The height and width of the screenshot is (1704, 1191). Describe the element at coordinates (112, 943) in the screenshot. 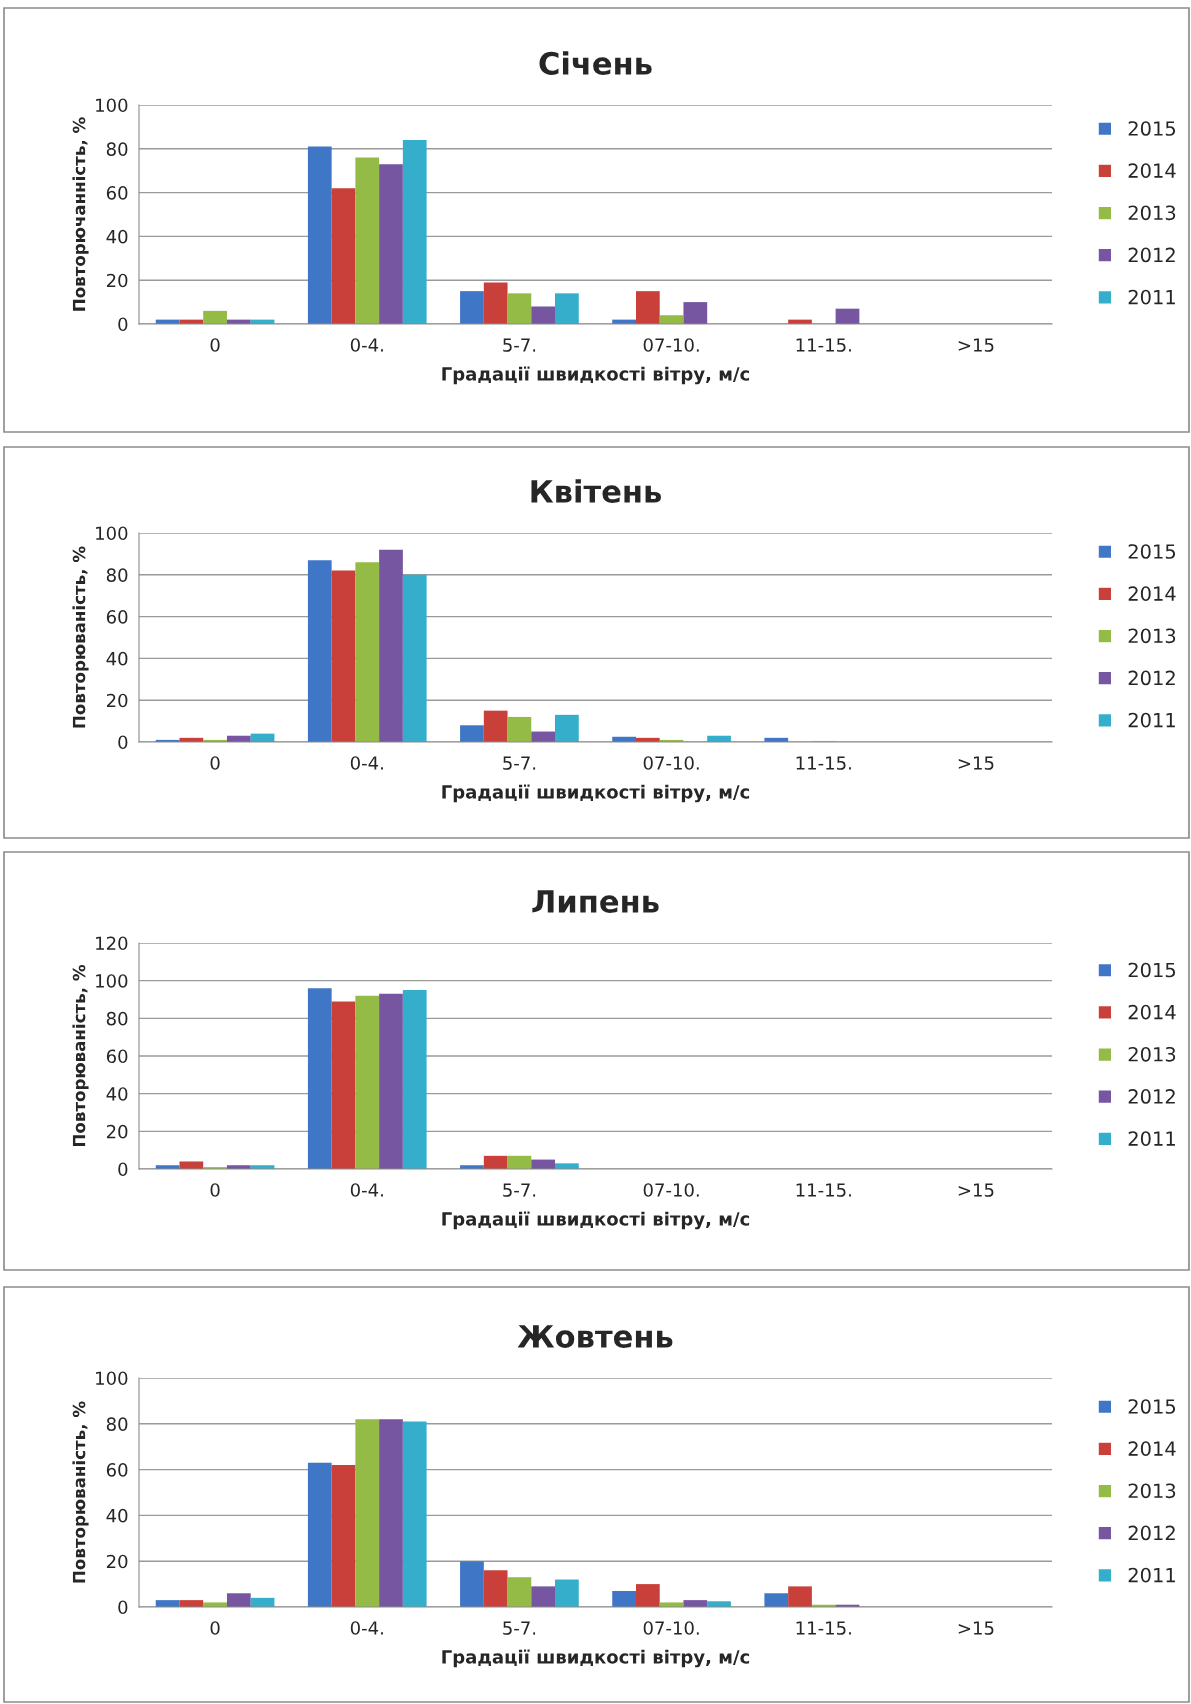

I see `y-tick-label: 120` at that location.